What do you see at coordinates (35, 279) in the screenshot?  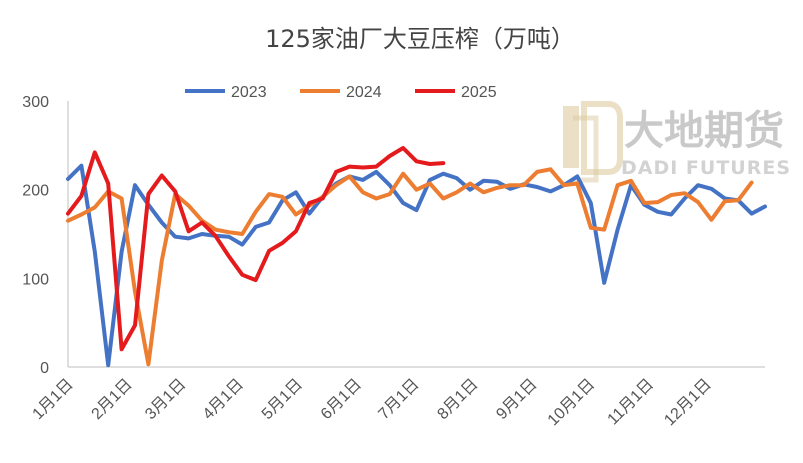 I see `y-tick-label: 100` at bounding box center [35, 279].